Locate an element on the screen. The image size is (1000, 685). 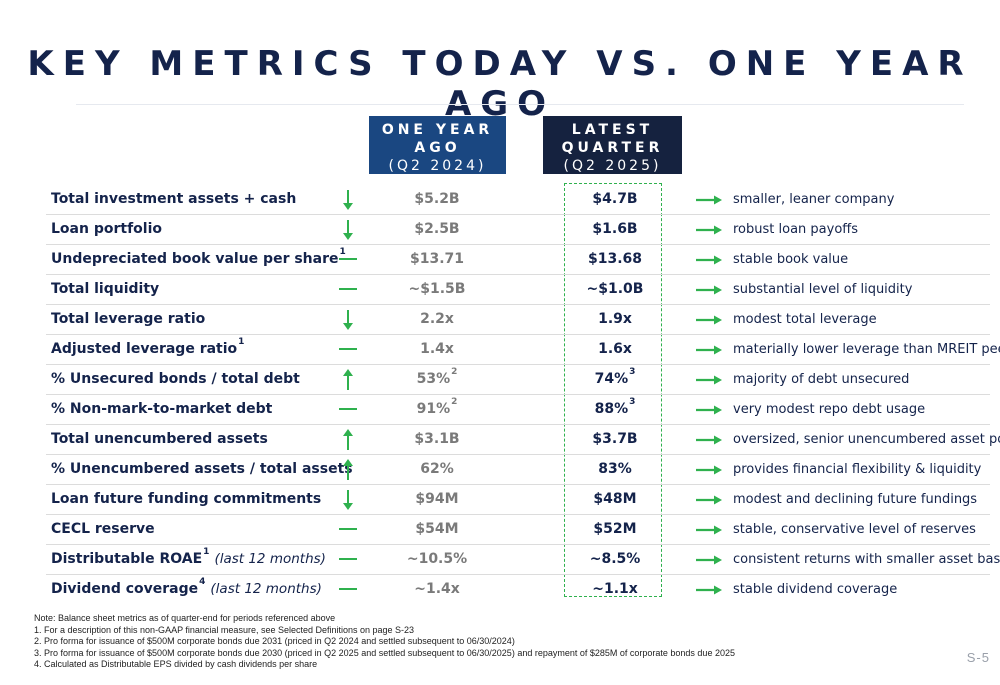
metric-label: Total leverage ratio is located at coordinates (128, 319).